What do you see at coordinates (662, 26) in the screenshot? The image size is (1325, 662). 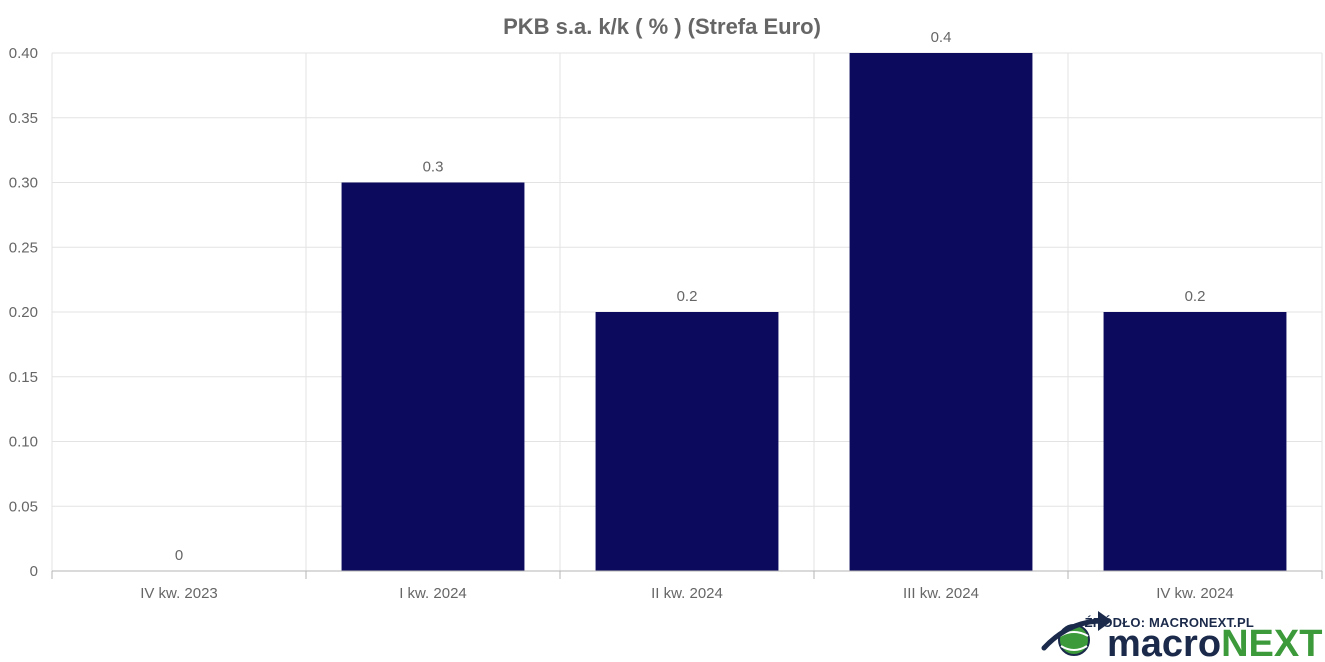 I see `chart-title: PKB s.a. k/k ( % ) (Strefa Euro)` at bounding box center [662, 26].